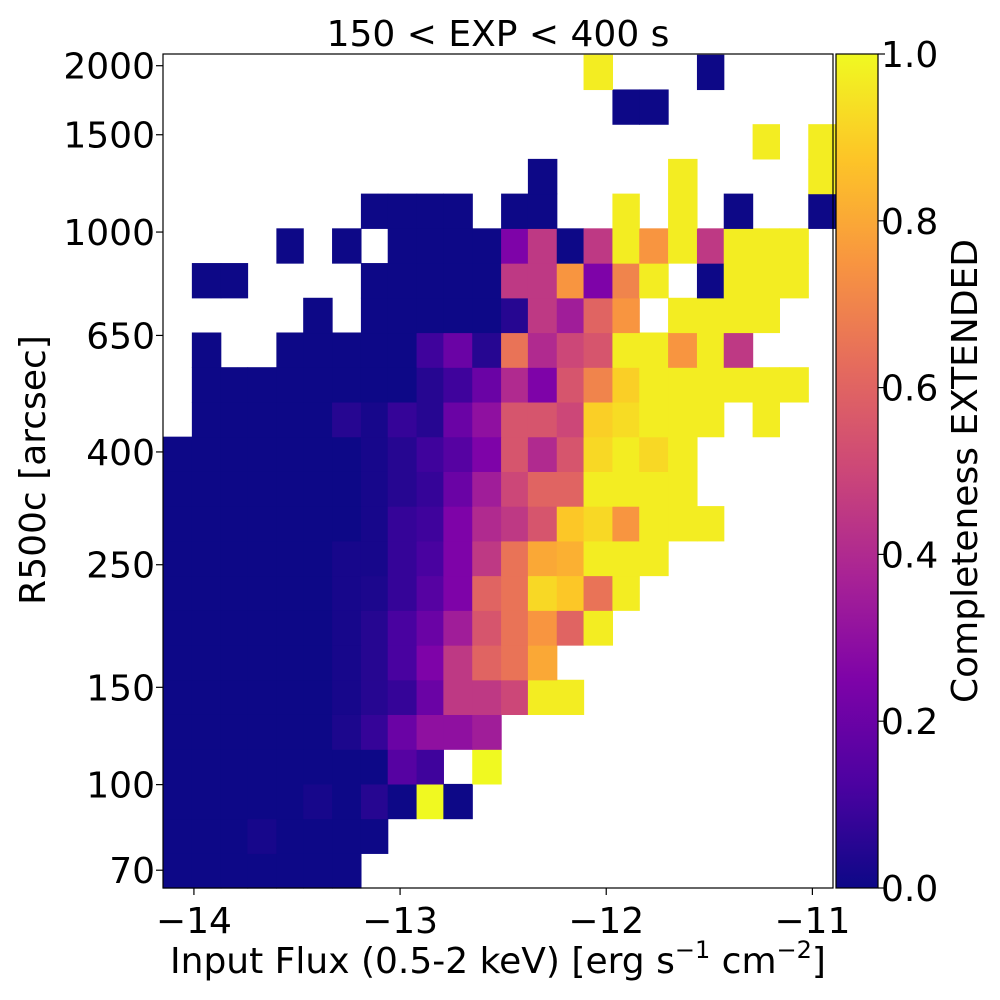 Image resolution: width=1000 pixels, height=1000 pixels. What do you see at coordinates (33, 470) in the screenshot?
I see `y-axis-label: R500c [arcsec]` at bounding box center [33, 470].